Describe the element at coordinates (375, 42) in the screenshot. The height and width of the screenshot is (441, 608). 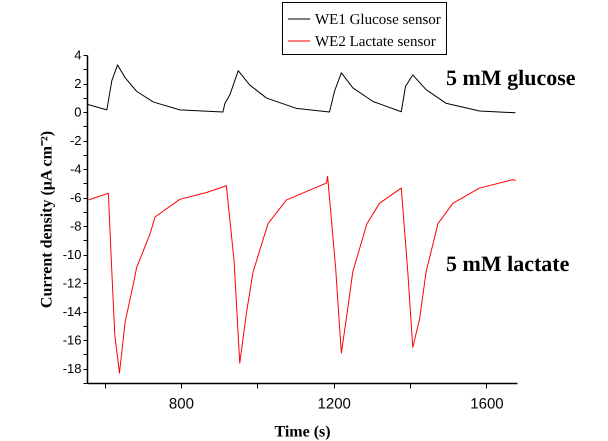
I see `legend-label: WE2 Lactate sensor` at that location.